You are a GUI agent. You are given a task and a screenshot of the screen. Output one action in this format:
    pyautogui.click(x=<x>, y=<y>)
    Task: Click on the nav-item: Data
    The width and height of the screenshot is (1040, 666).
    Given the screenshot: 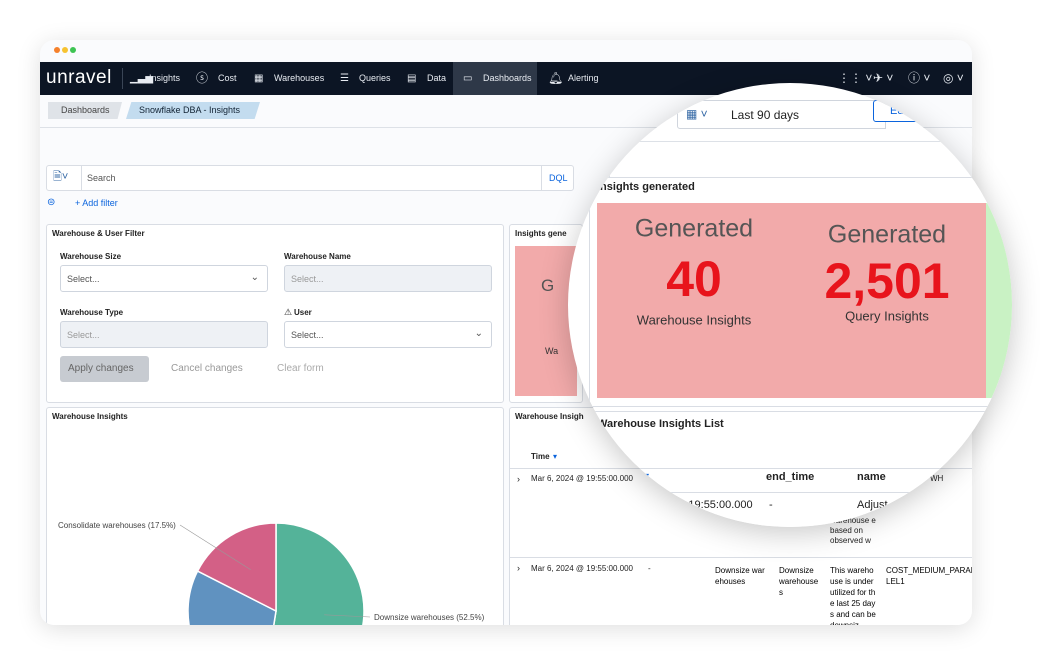 What is the action you would take?
    pyautogui.click(x=437, y=78)
    